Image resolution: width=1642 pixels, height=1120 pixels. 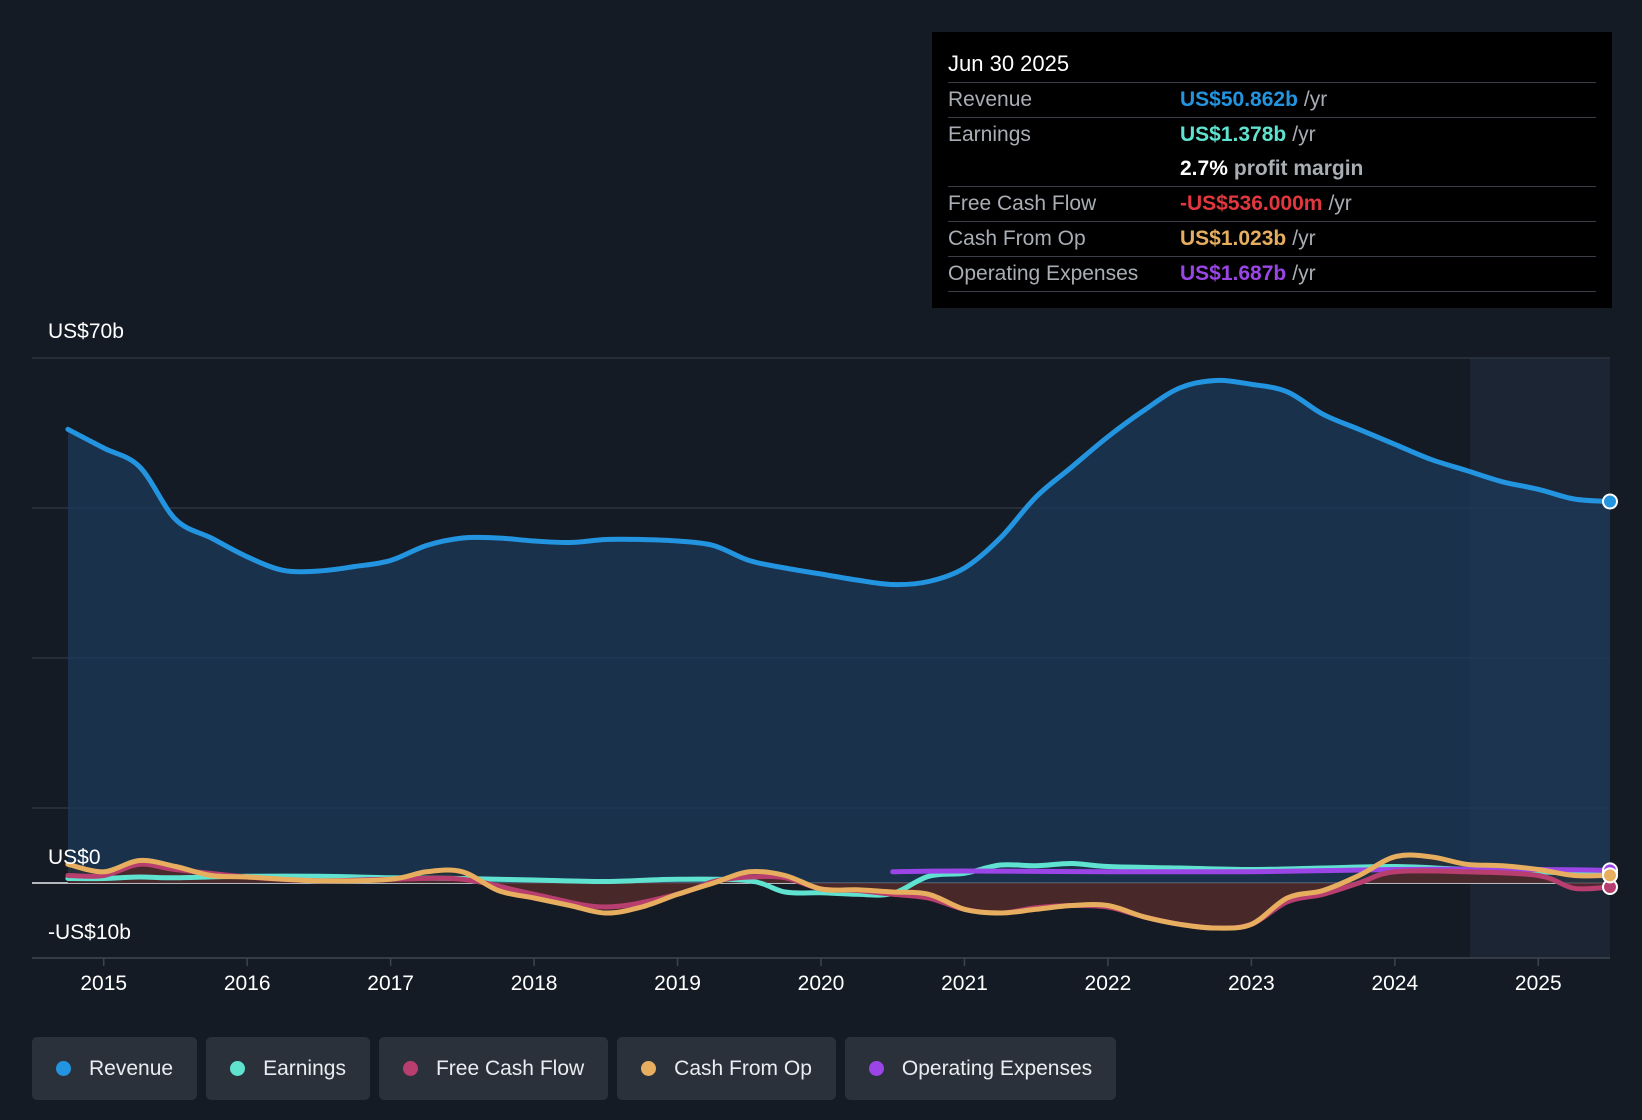 What do you see at coordinates (247, 983) in the screenshot?
I see `x-tick-label: 2016` at bounding box center [247, 983].